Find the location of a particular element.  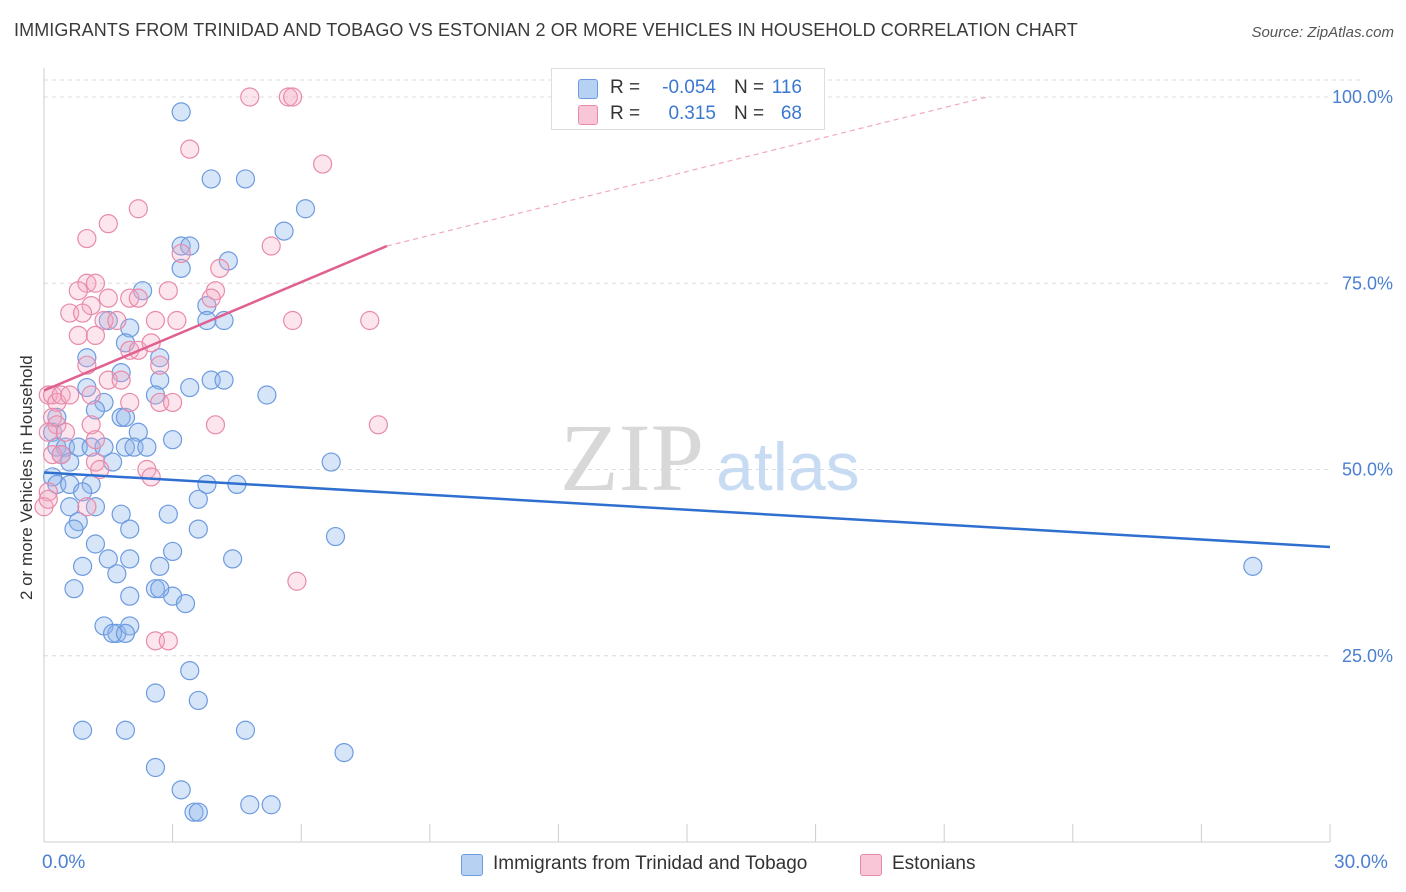

n-value: 68 is located at coordinates (791, 113).